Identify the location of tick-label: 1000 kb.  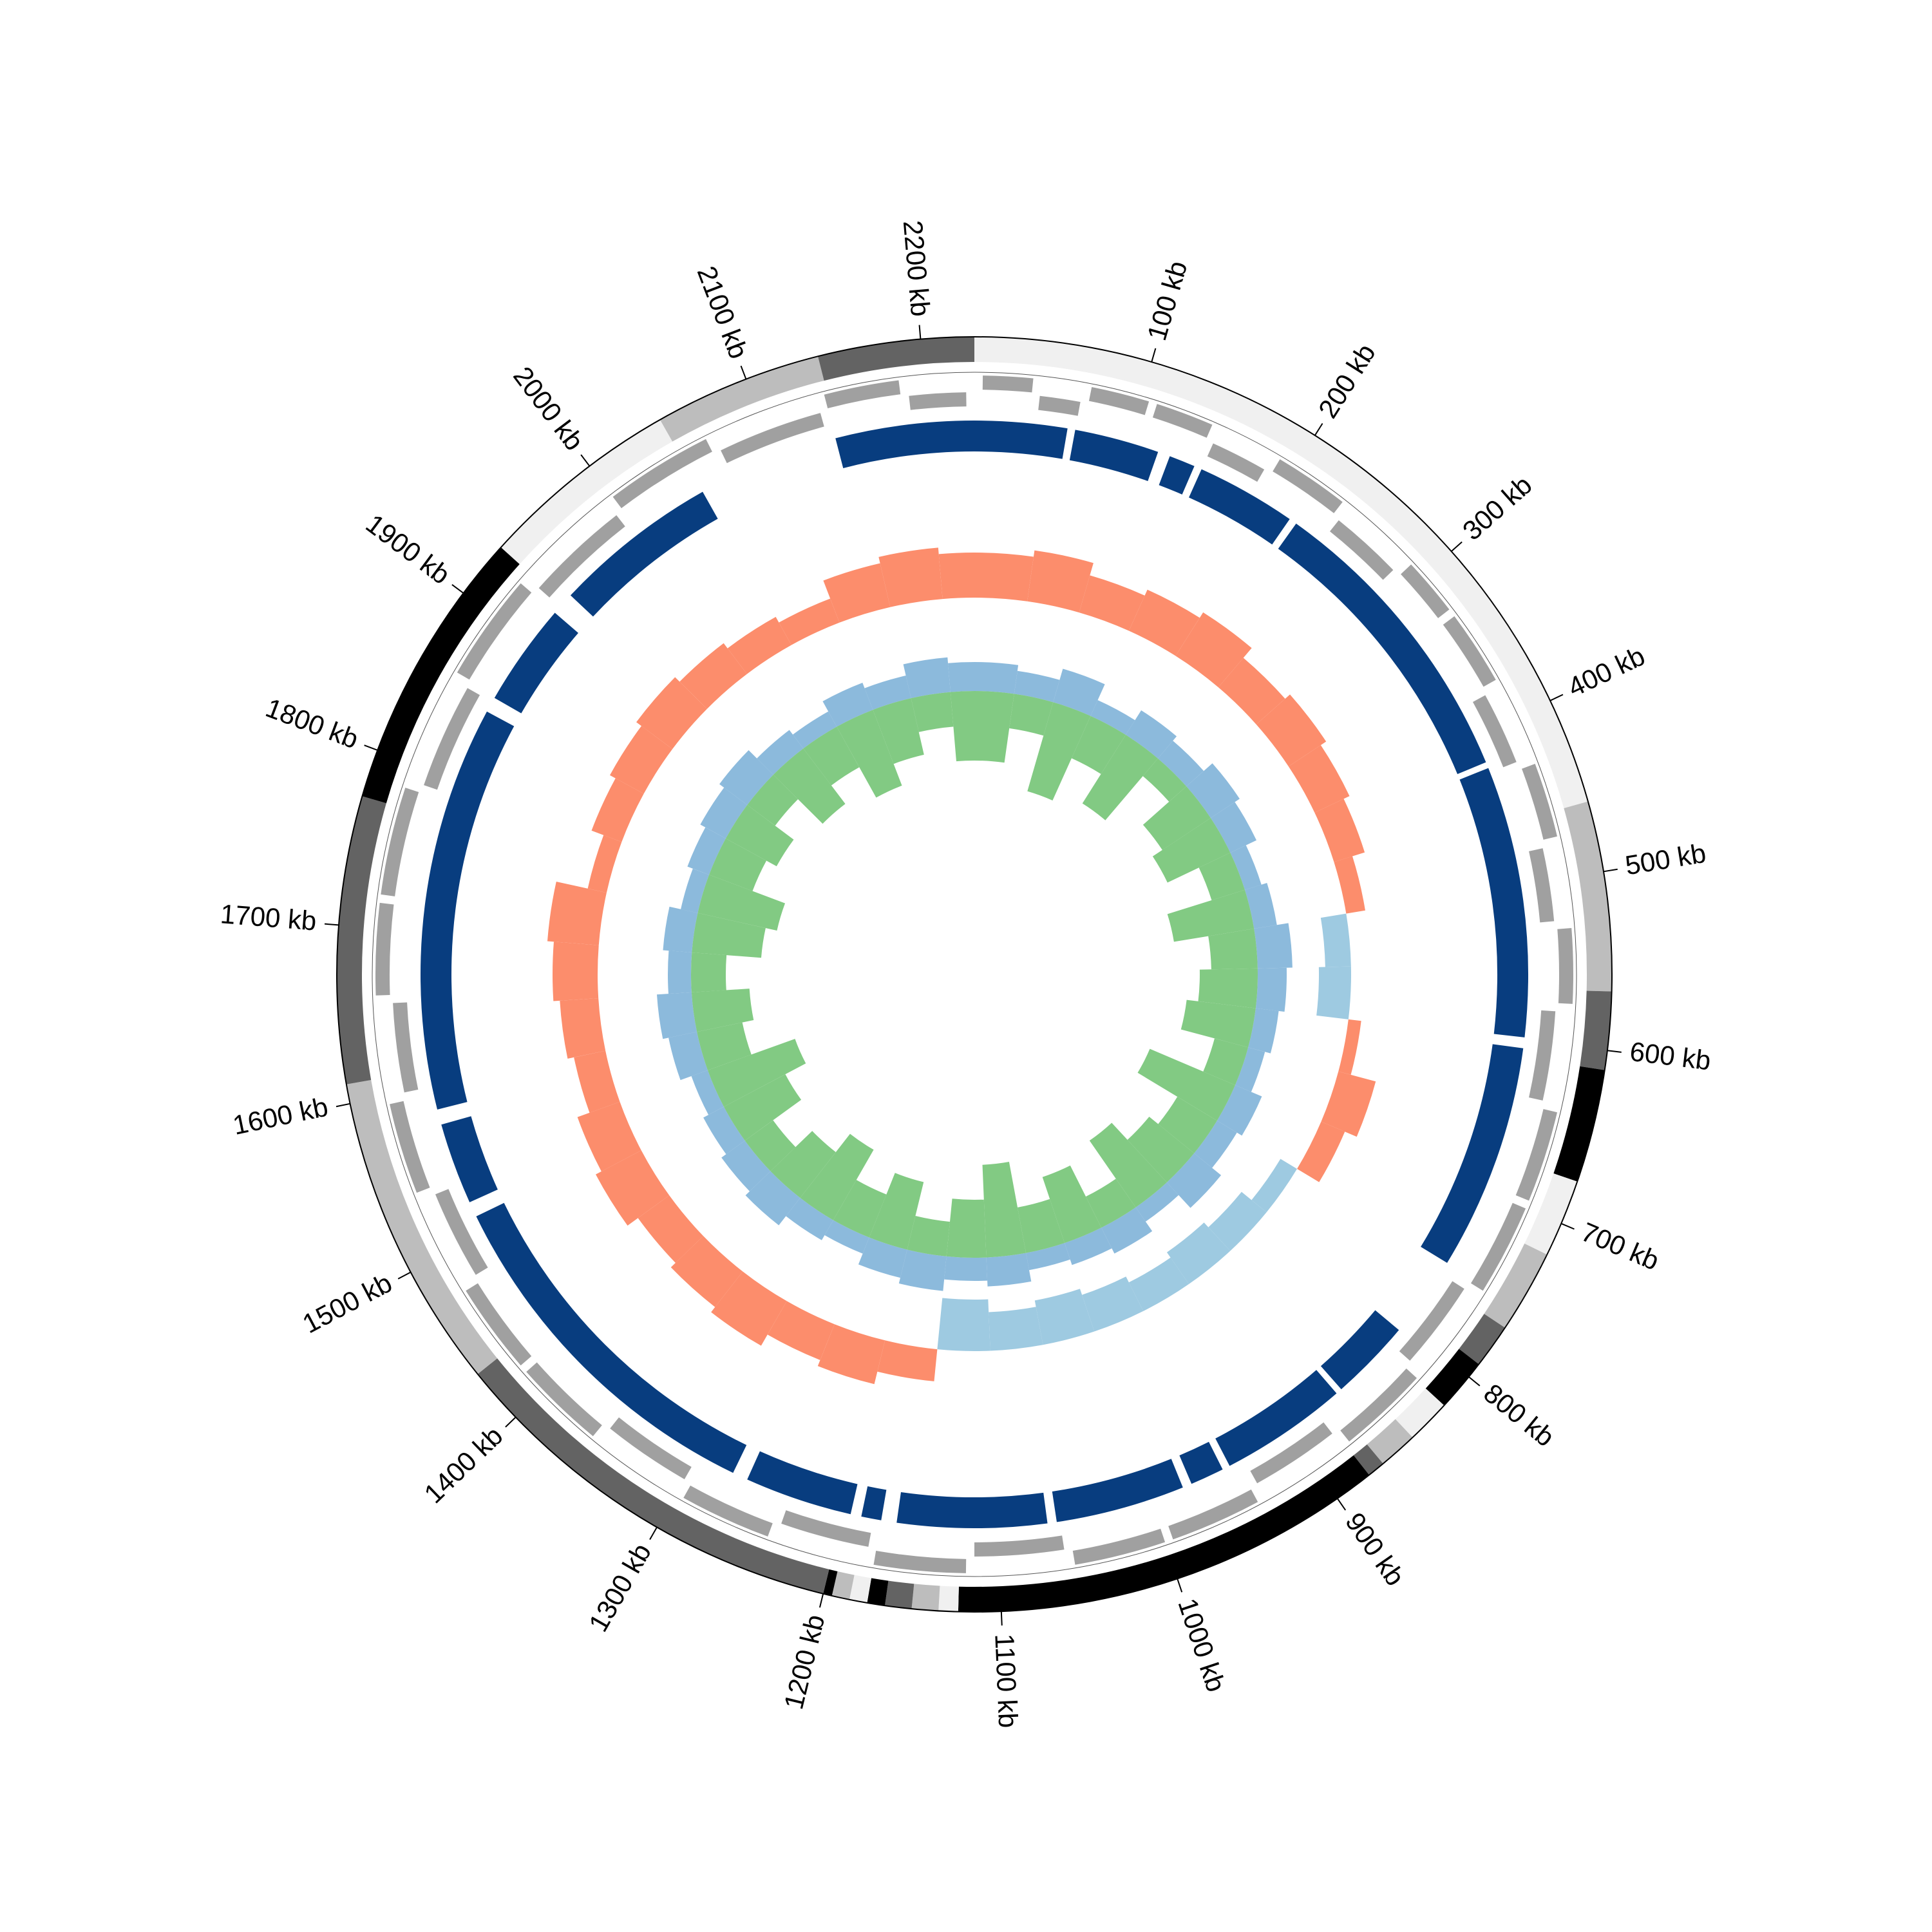
(1201, 1645).